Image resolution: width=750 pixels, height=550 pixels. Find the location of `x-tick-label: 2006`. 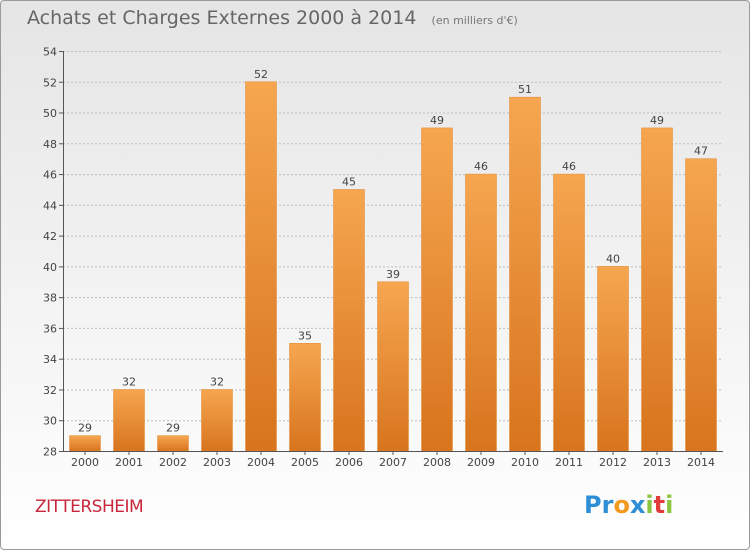

x-tick-label: 2006 is located at coordinates (349, 462).